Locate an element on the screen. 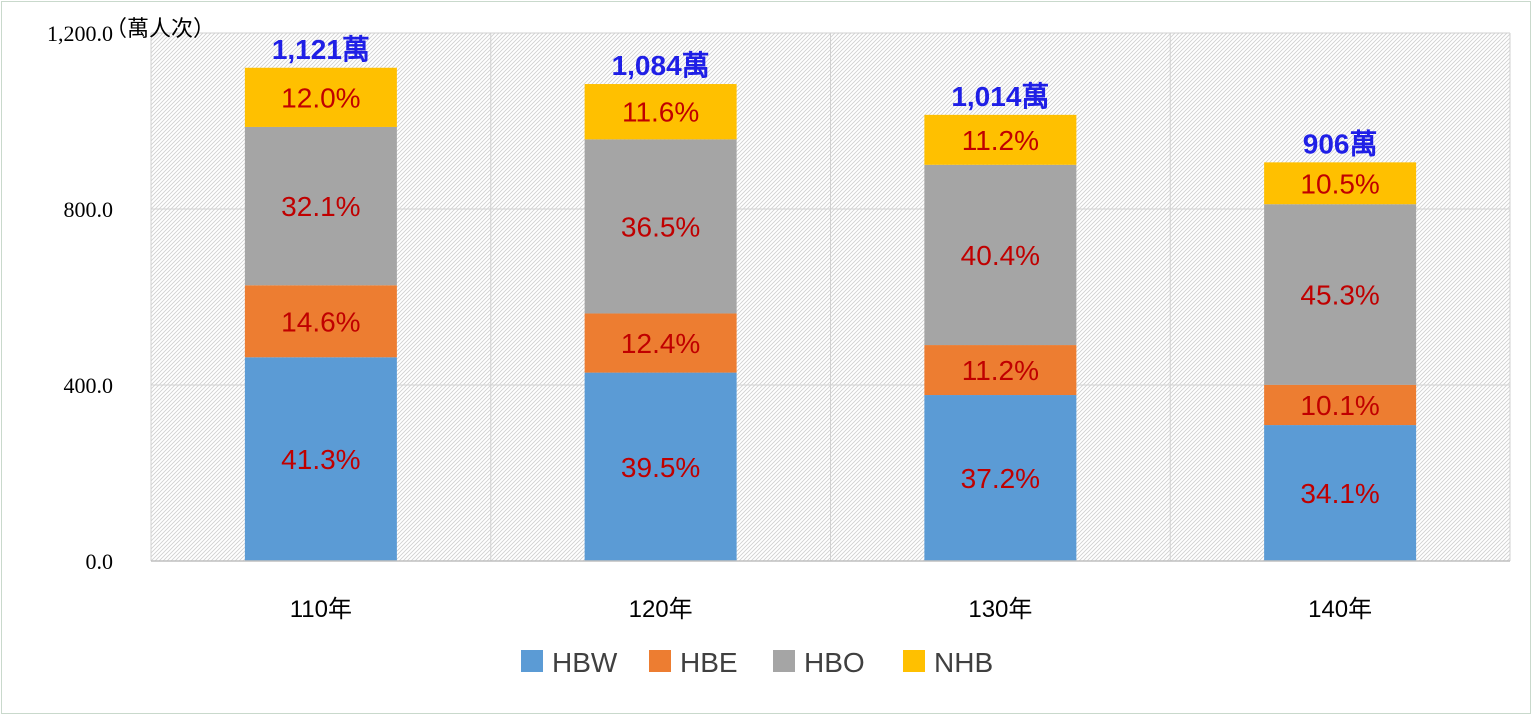 The height and width of the screenshot is (717, 1534). segment-label: 45.3% is located at coordinates (1339, 295).